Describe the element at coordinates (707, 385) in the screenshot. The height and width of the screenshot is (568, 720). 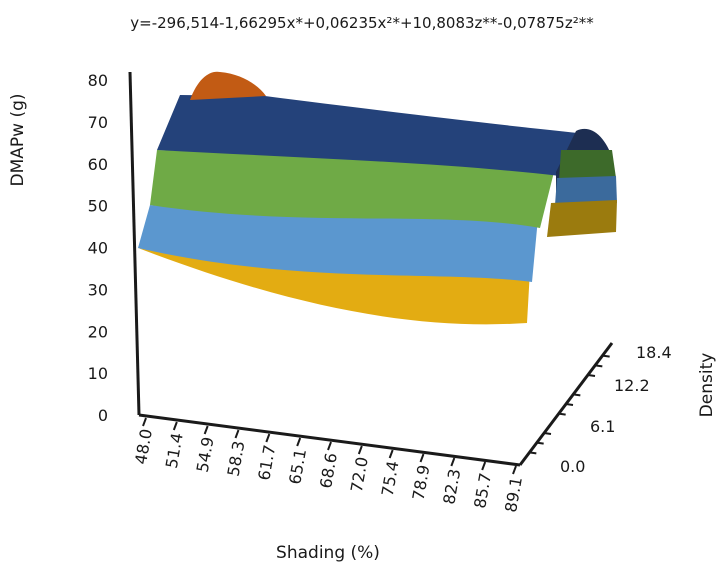
I see `z-axis-title: Density` at that location.